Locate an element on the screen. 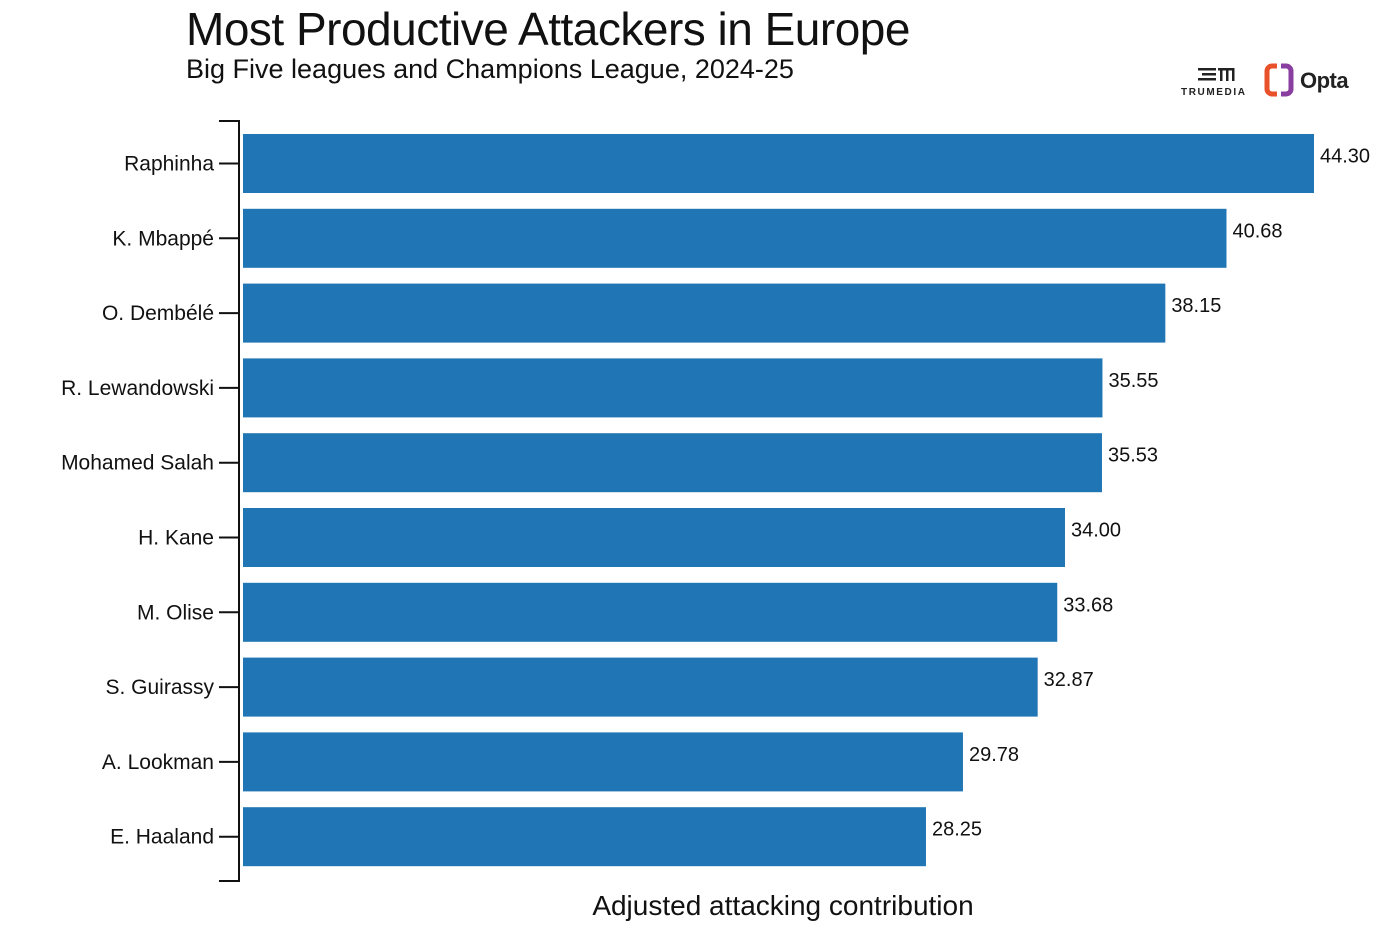 This screenshot has width=1400, height=933. data-label: 35.55 is located at coordinates (1133, 381).